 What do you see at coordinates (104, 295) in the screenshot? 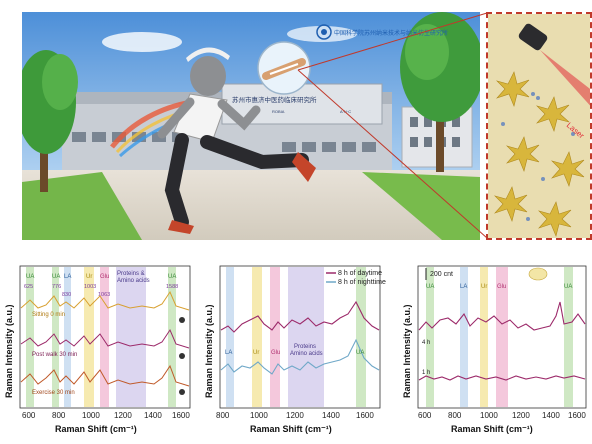
I see `peak-label: 1063` at bounding box center [104, 295].